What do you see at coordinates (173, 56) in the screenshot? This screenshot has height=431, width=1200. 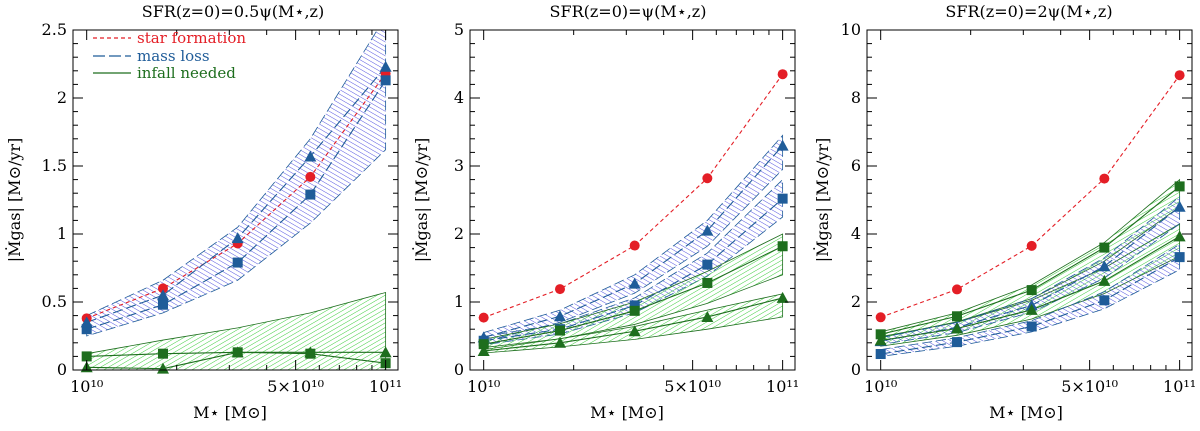 I see `legend-label-mass-loss: mass loss` at bounding box center [173, 56].